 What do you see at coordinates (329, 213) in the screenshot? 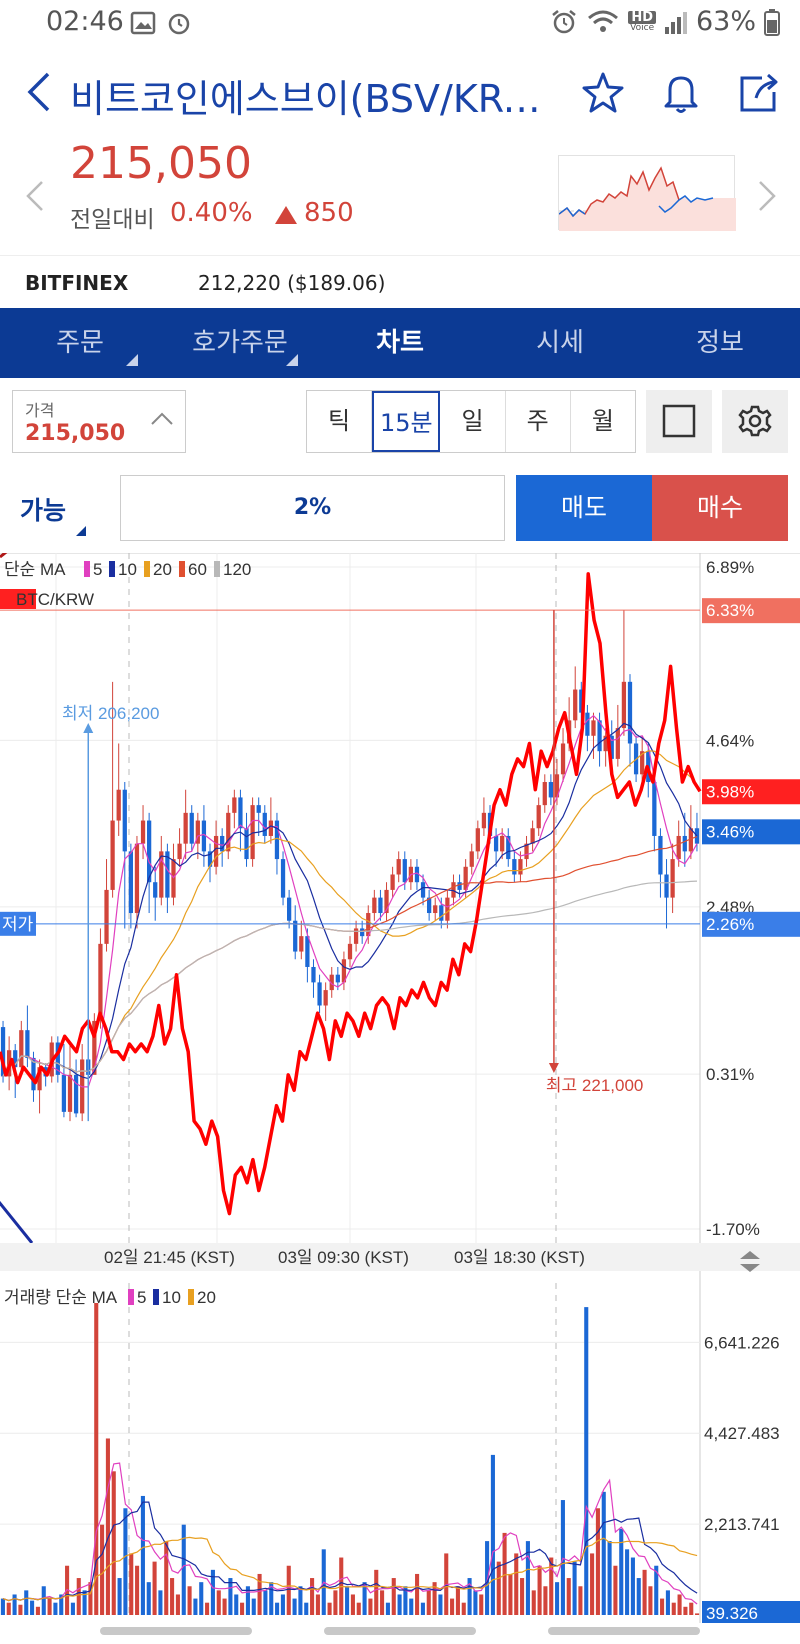
I see `change-amount: 850` at bounding box center [329, 213].